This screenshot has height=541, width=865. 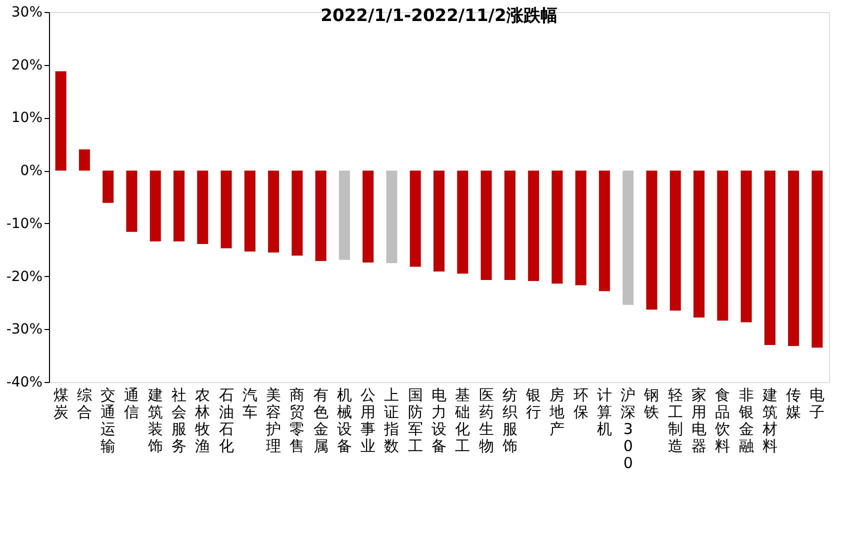 I want to click on x-tick-label: 家用电器, so click(x=699, y=420).